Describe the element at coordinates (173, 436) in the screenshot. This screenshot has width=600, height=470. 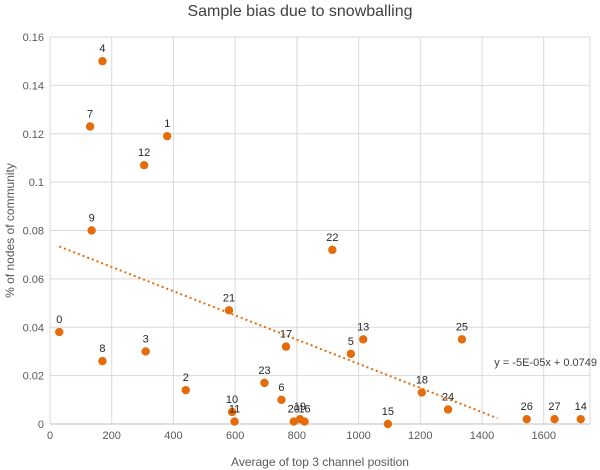
I see `x-tick-label: 400` at that location.